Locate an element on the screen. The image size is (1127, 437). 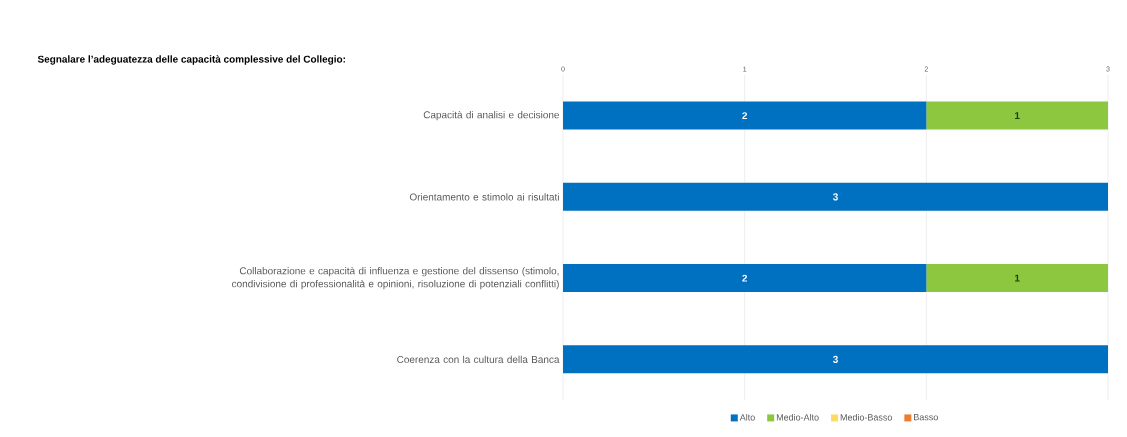
legend-label: Medio-Alto is located at coordinates (797, 417).